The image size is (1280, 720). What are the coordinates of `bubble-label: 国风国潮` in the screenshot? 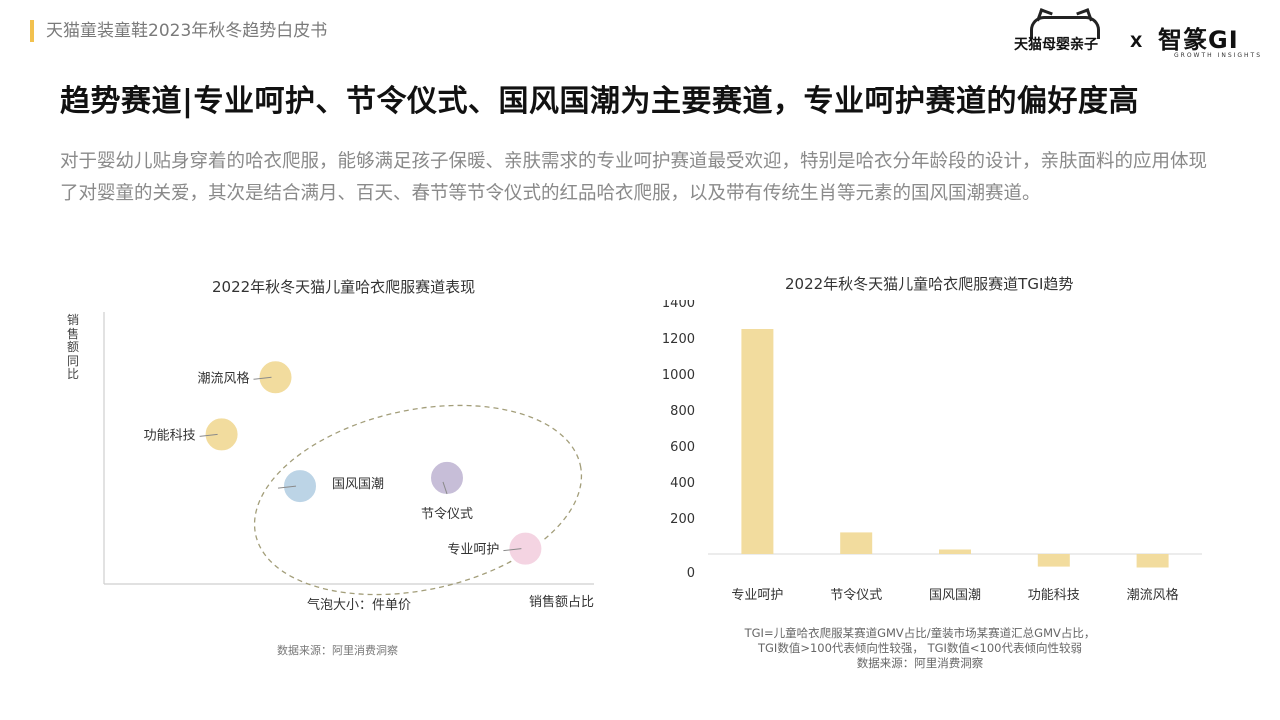 It's located at (358, 484).